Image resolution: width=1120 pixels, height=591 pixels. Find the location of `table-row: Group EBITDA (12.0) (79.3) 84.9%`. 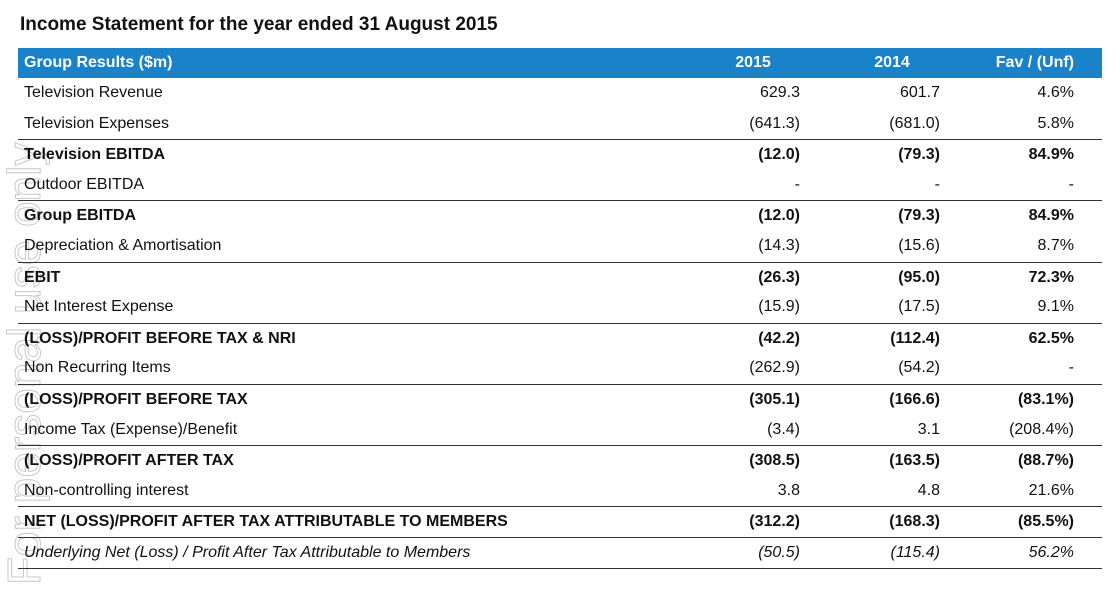

table-row: Group EBITDA (12.0) (79.3) 84.9% is located at coordinates (560, 215).